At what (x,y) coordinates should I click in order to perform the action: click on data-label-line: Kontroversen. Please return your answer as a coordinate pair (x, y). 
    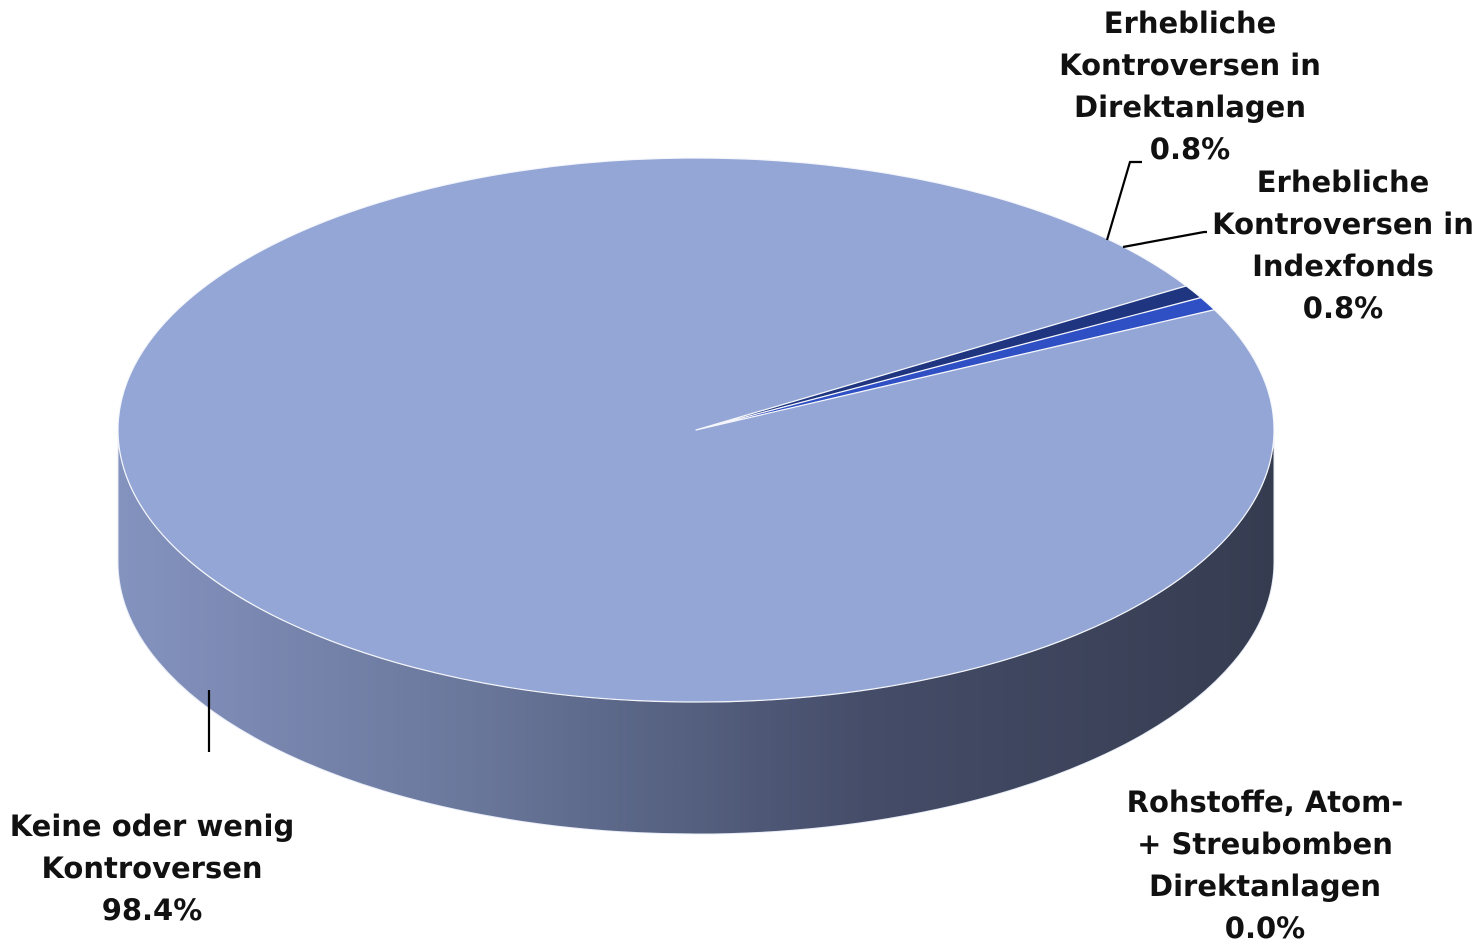
    Looking at the image, I should click on (151, 868).